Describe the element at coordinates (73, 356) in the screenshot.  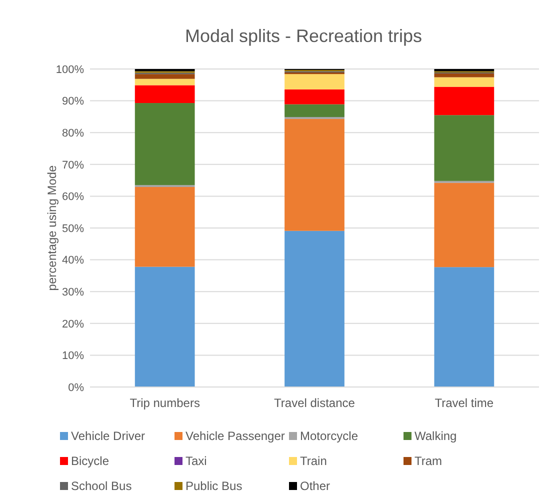
I see `y-tick-label: 10%` at that location.